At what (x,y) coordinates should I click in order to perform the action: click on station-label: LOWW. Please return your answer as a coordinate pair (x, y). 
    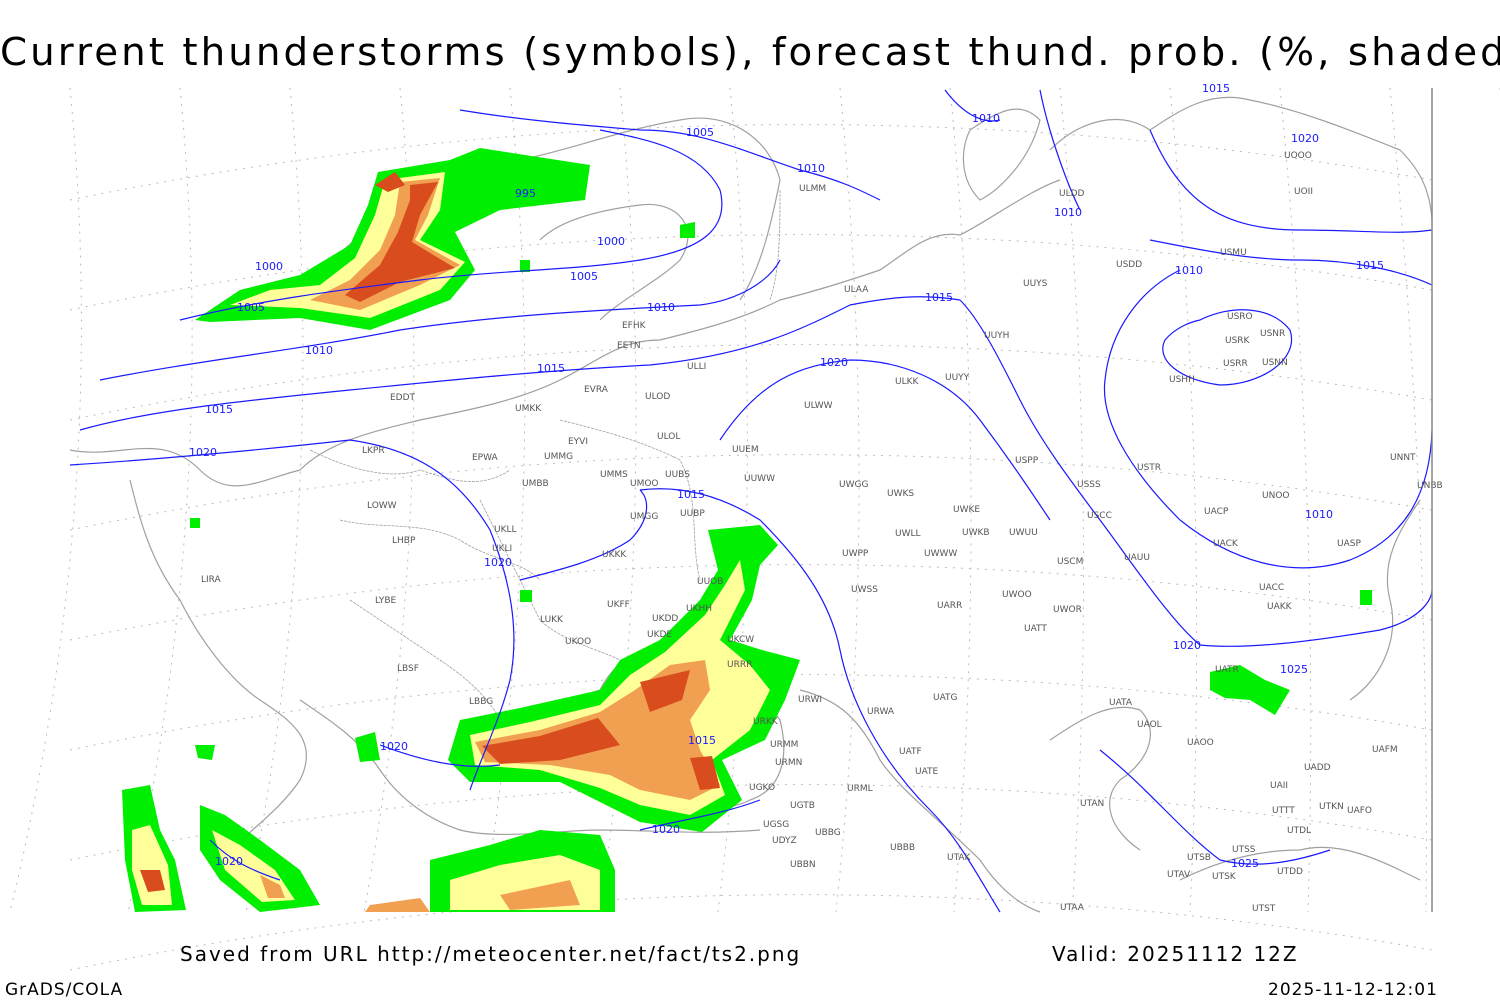
    Looking at the image, I should click on (382, 506).